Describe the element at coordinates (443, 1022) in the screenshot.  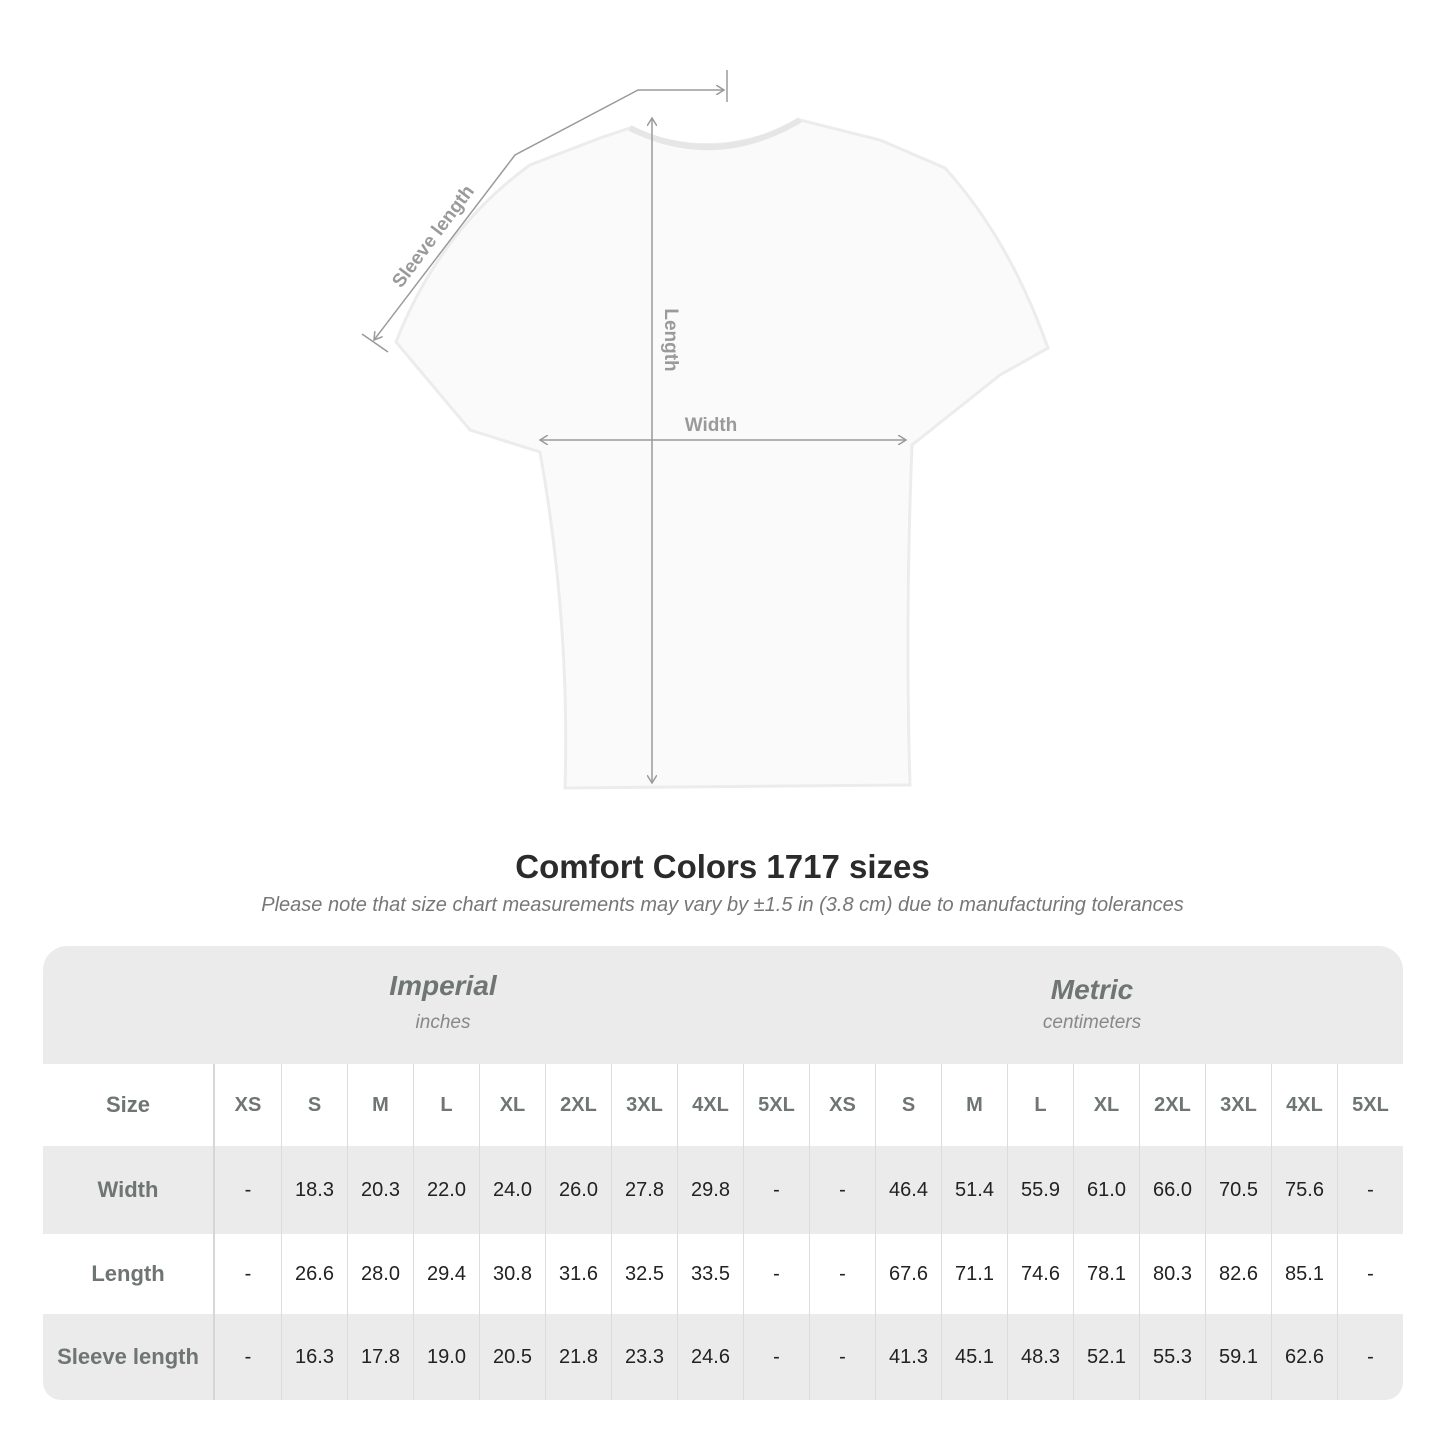
I see `imperial-unit: inches` at that location.